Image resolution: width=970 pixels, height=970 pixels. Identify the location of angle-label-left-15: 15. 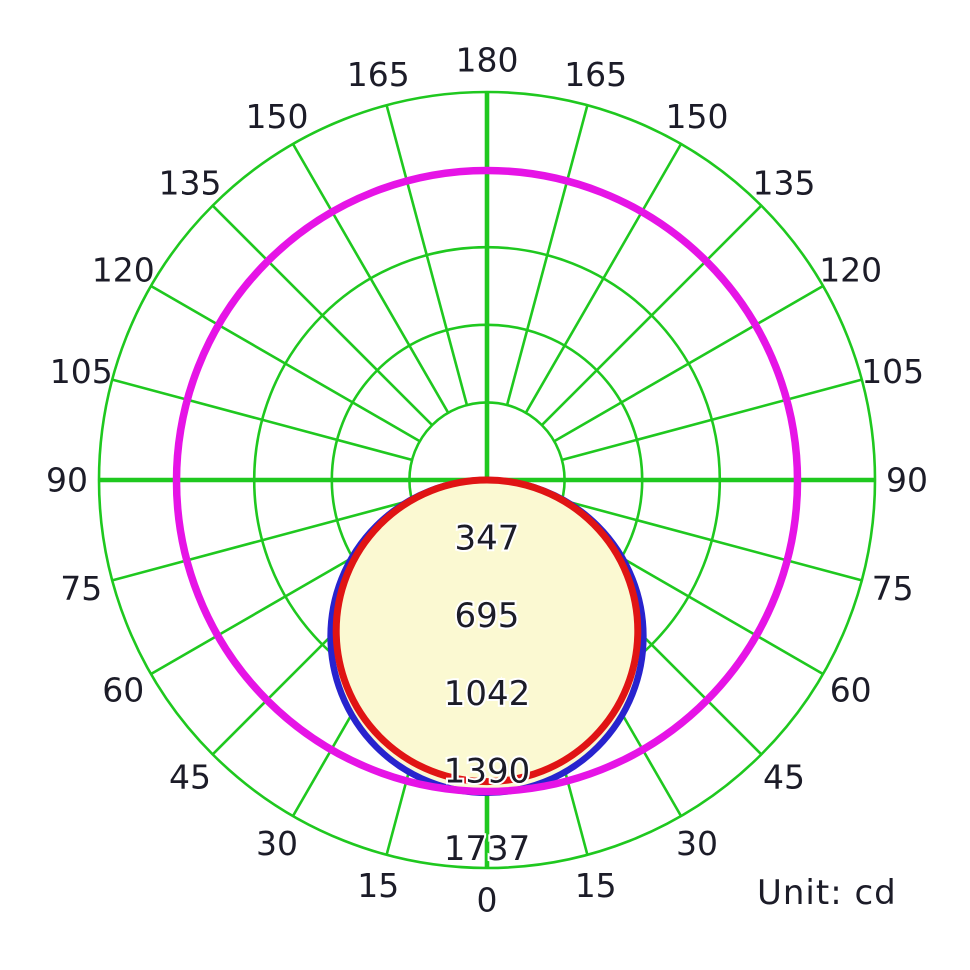
(378, 885).